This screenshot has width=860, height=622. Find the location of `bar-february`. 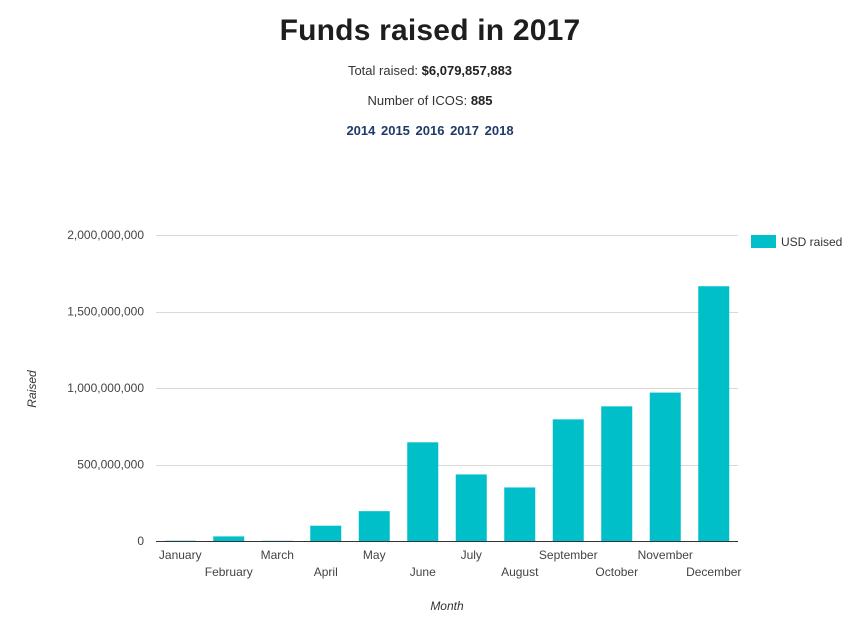

bar-february is located at coordinates (229, 538).